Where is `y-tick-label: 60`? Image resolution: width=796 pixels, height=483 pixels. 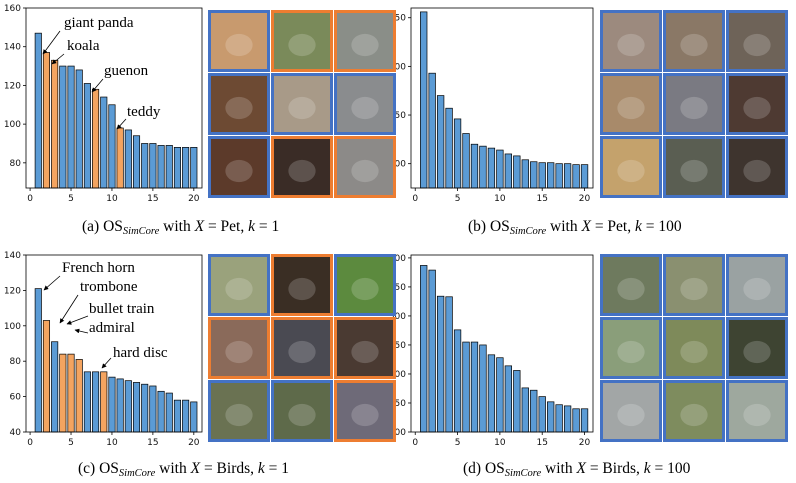
y-tick-label: 60 is located at coordinates (16, 398).